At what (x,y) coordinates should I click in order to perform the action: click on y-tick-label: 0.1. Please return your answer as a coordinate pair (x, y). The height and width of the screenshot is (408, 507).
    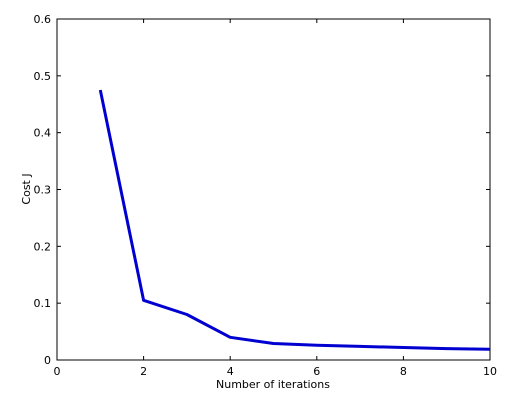
    Looking at the image, I should click on (43, 303).